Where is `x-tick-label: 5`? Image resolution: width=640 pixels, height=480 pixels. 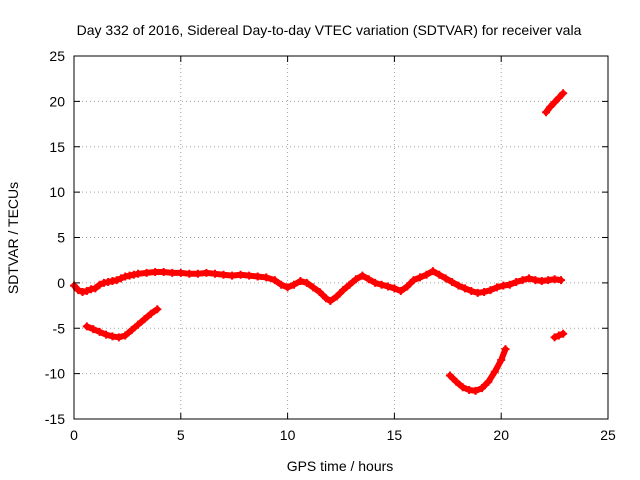 x-tick-label: 5 is located at coordinates (181, 435).